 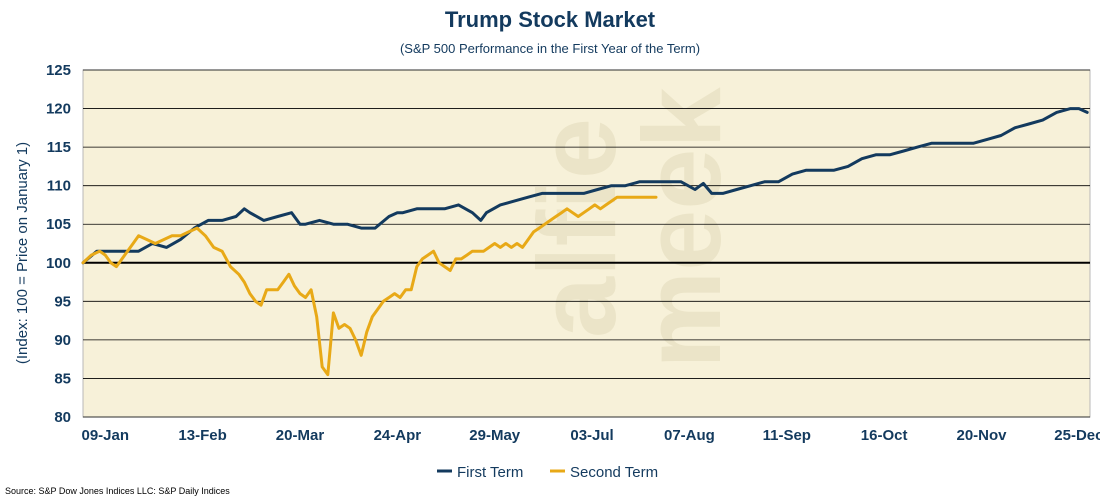 What do you see at coordinates (62, 340) in the screenshot?
I see `y-tick-label: 90` at bounding box center [62, 340].